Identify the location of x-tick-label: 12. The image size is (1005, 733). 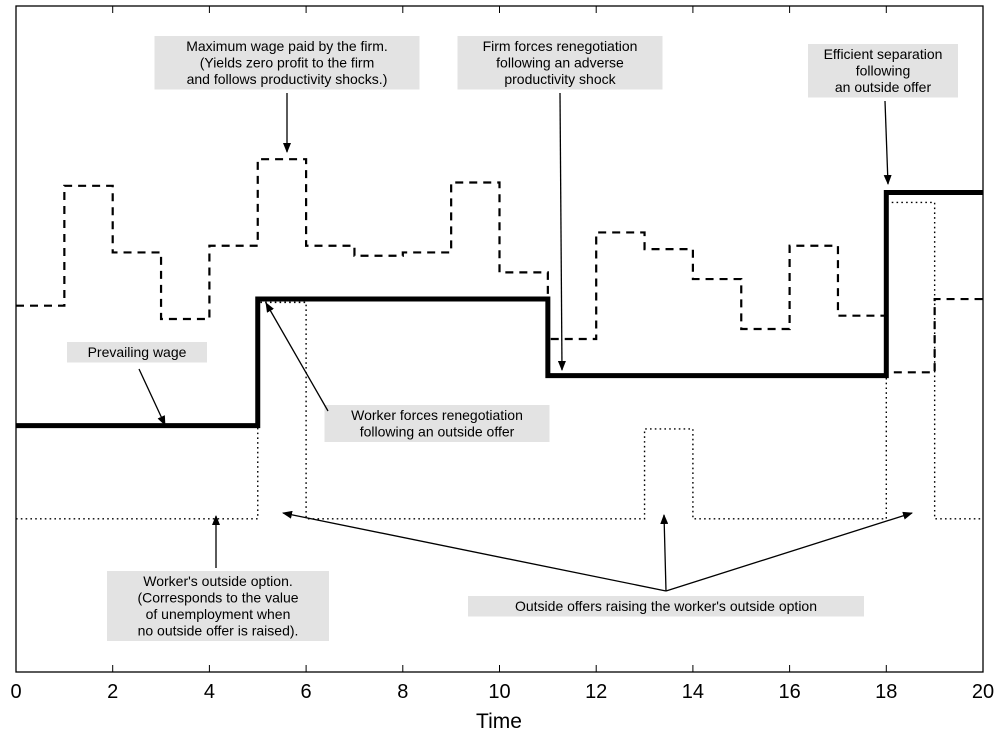
(596, 692).